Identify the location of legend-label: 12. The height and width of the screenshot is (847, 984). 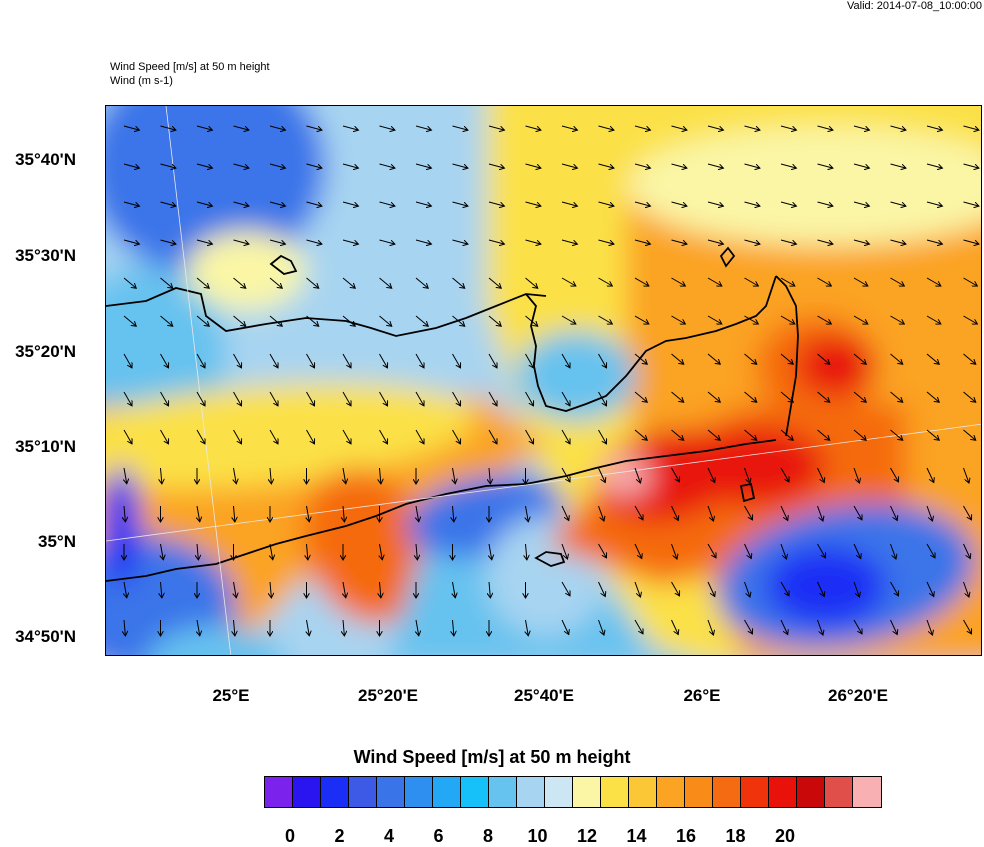
(587, 836).